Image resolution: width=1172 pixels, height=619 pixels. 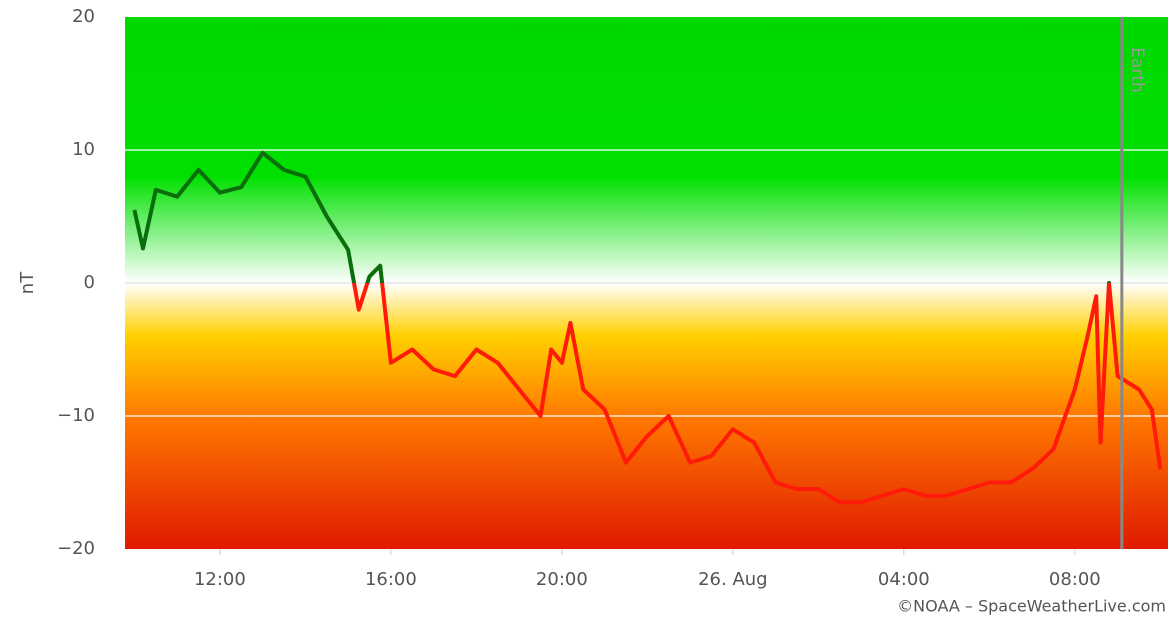 I want to click on y-tick-label: −20, so click(x=76, y=548).